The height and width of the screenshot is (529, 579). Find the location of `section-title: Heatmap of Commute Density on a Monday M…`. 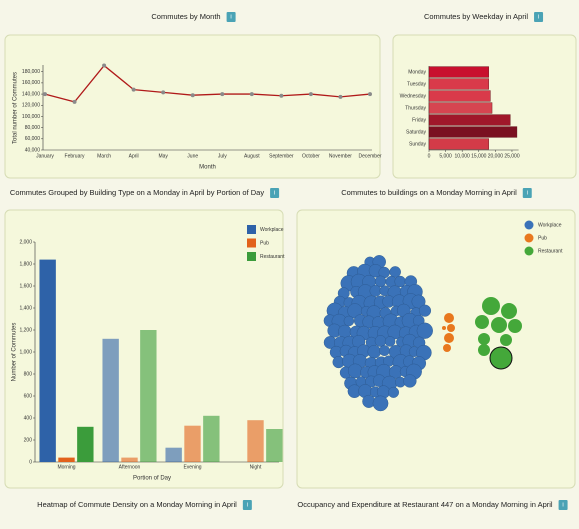

section-title: Heatmap of Commute Density on a Monday M… is located at coordinates (137, 504).